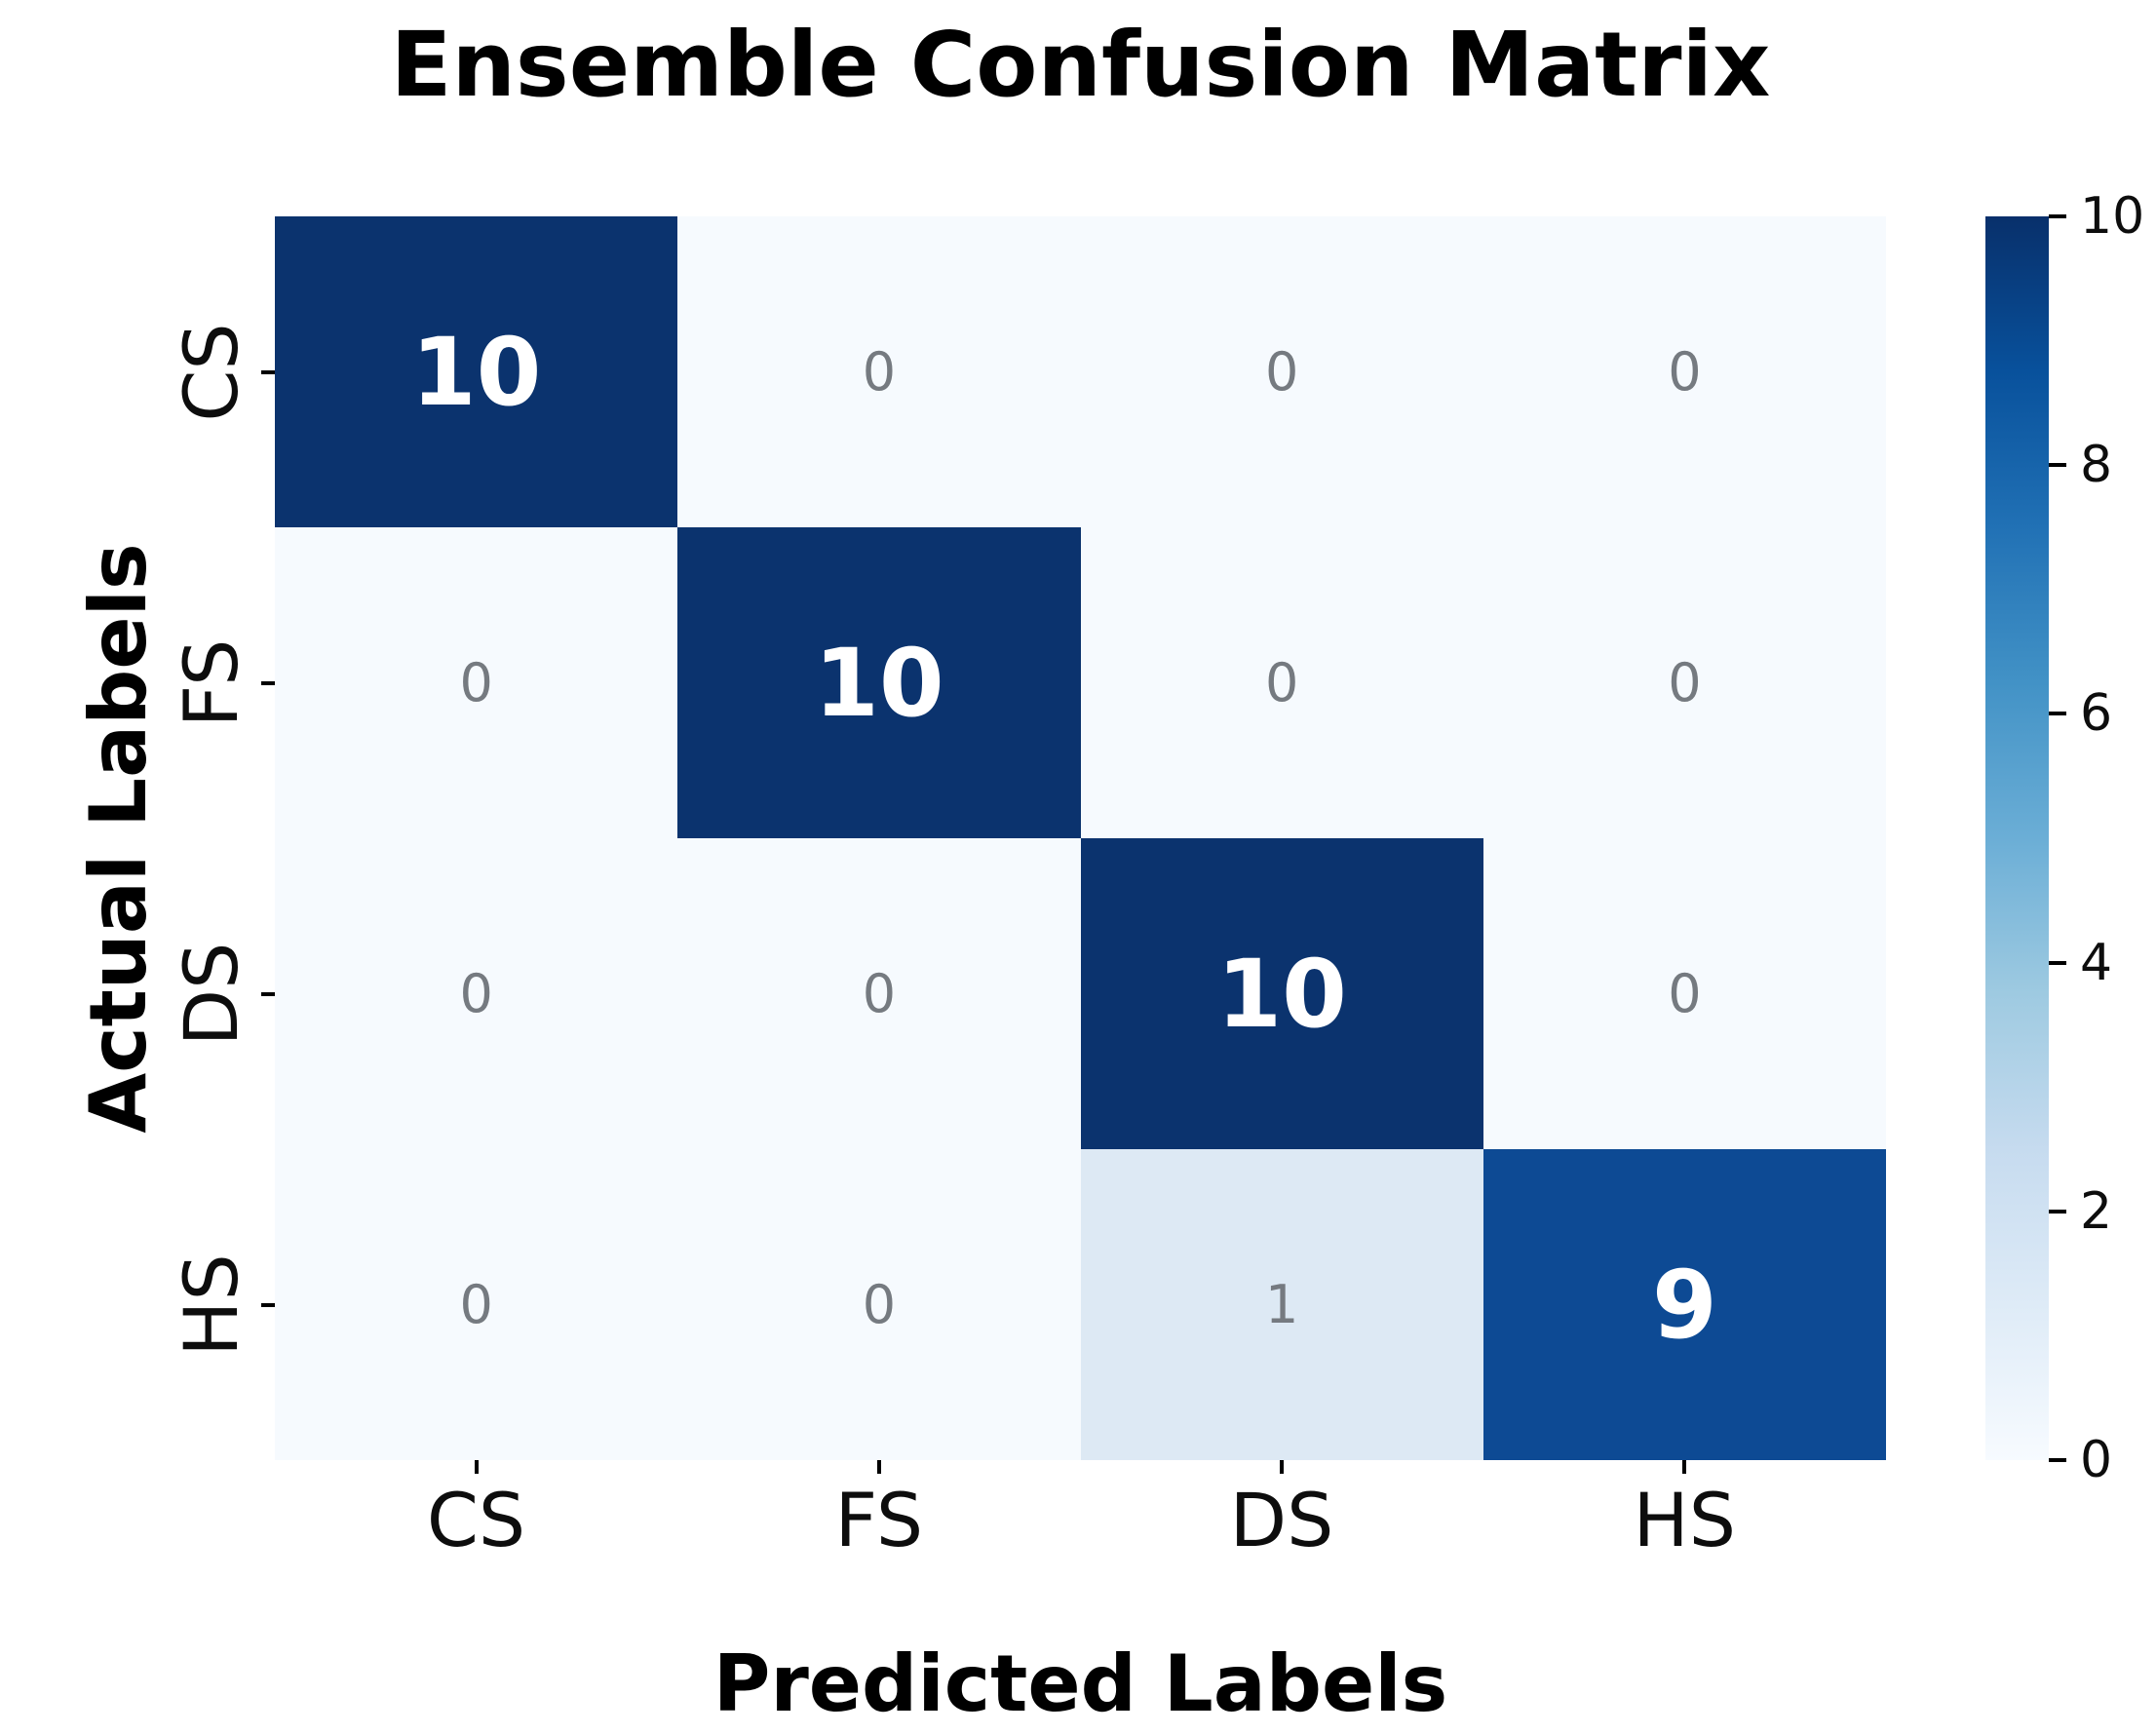  What do you see at coordinates (2017, 838) in the screenshot?
I see `colorbar-gradient` at bounding box center [2017, 838].